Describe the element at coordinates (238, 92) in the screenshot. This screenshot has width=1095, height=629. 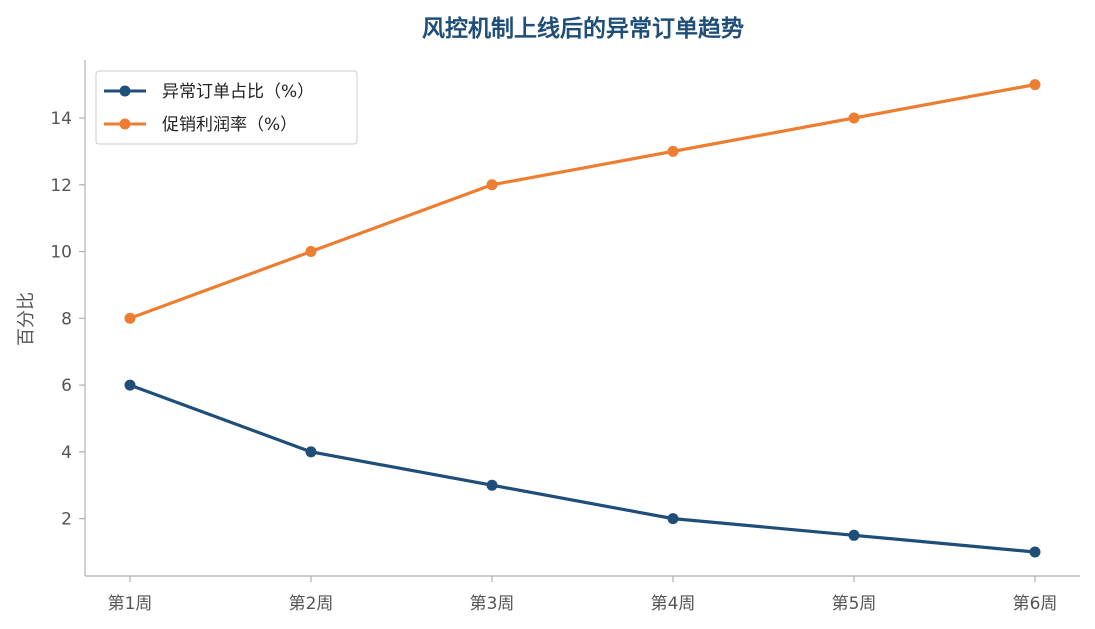
I see `legend-label-series-1: 异常订单占比（%）` at that location.